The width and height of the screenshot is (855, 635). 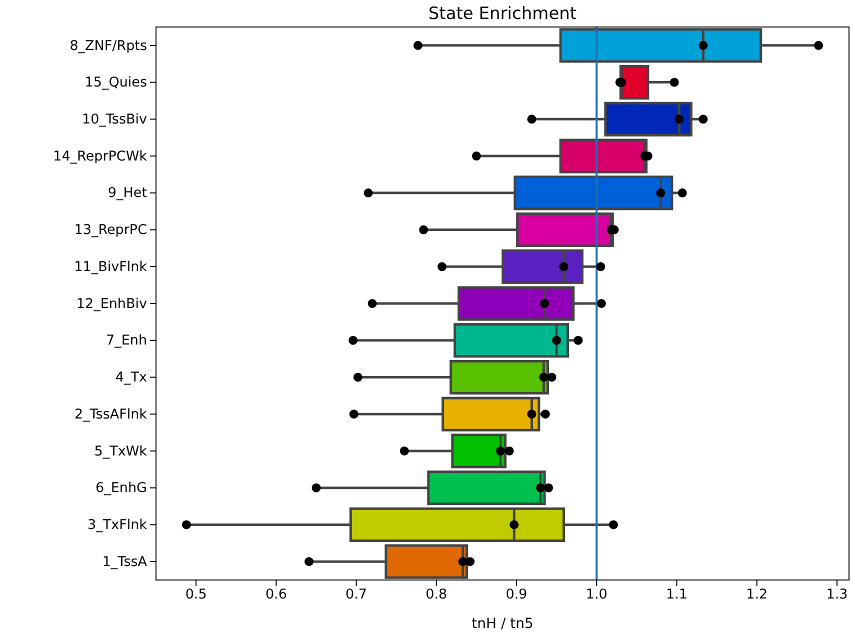 What do you see at coordinates (121, 488) in the screenshot?
I see `y-tick-label: 6_EnhG` at bounding box center [121, 488].